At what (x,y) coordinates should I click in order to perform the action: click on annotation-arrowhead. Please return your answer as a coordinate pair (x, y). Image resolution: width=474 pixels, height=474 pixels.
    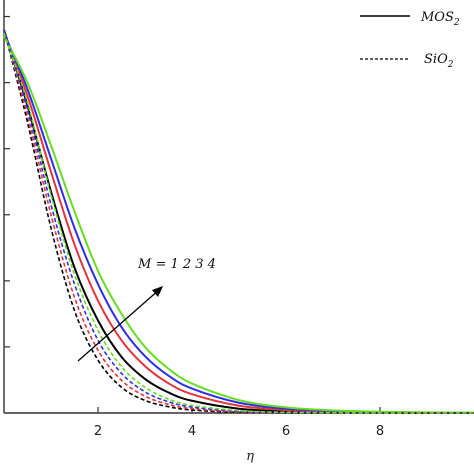
    Looking at the image, I should click on (157, 291).